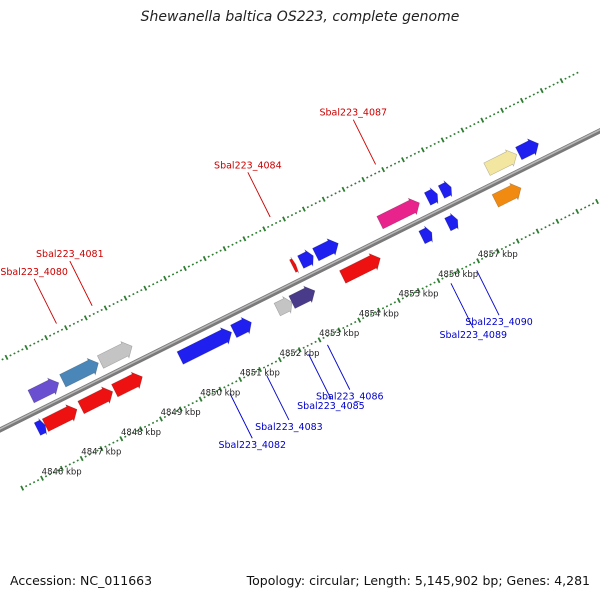 This screenshot has height=600, width=600. What do you see at coordinates (499, 322) in the screenshot?
I see `gene-label: Sbal223_4090` at bounding box center [499, 322].